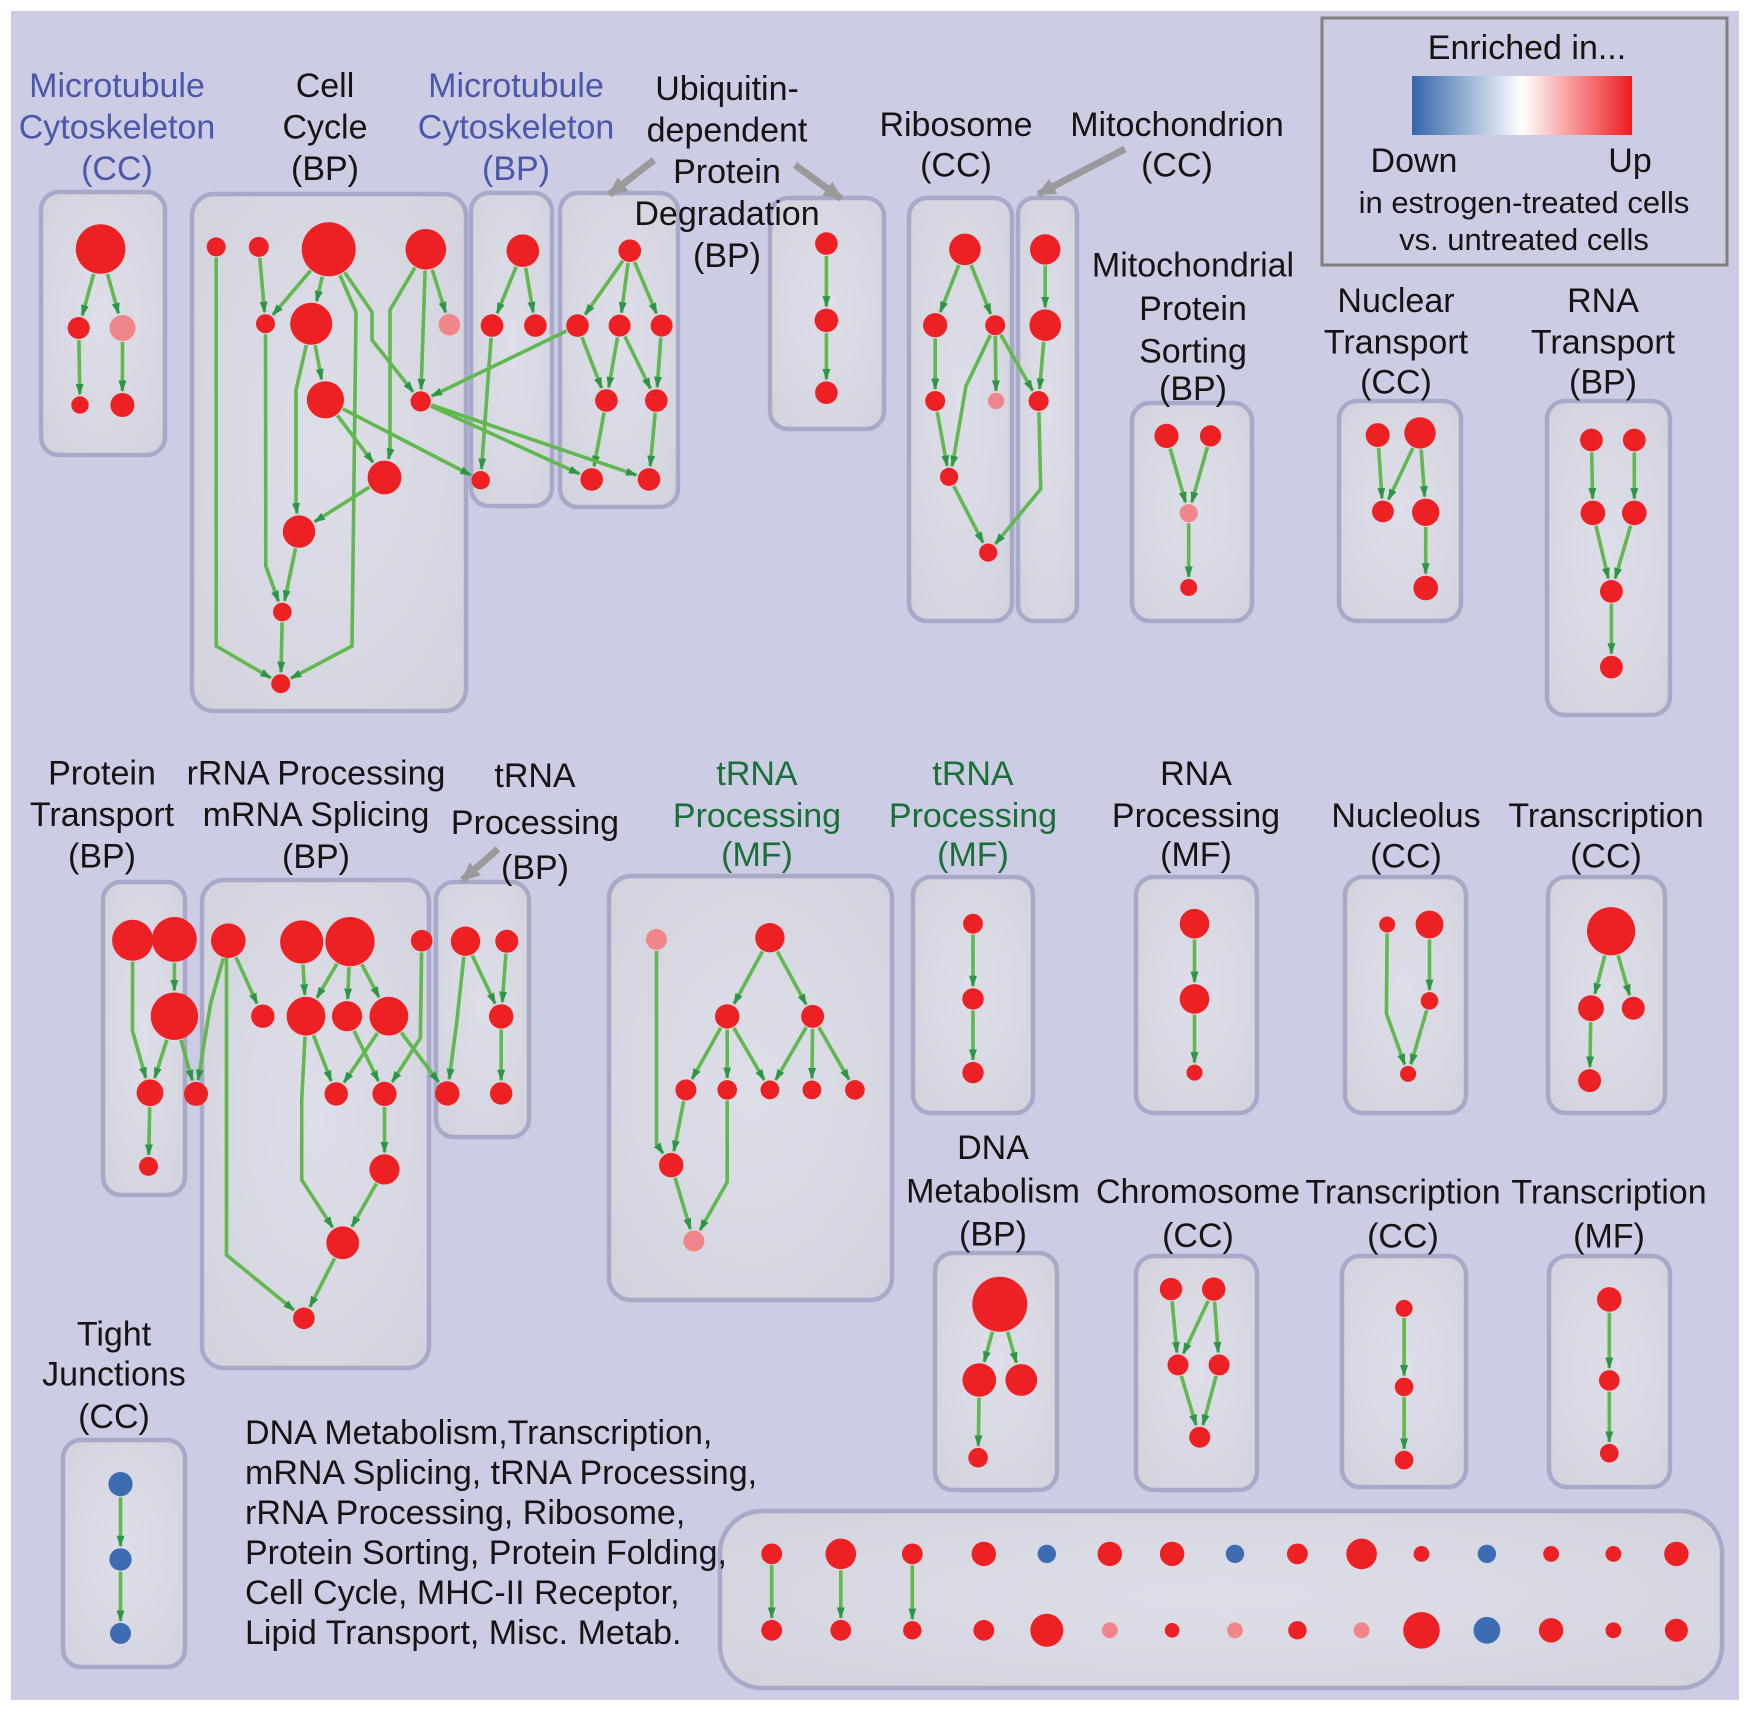 This screenshot has width=1750, height=1720. What do you see at coordinates (478, 1433) in the screenshot?
I see `svg-text: DNA Metabolism,Transcription,` at bounding box center [478, 1433].